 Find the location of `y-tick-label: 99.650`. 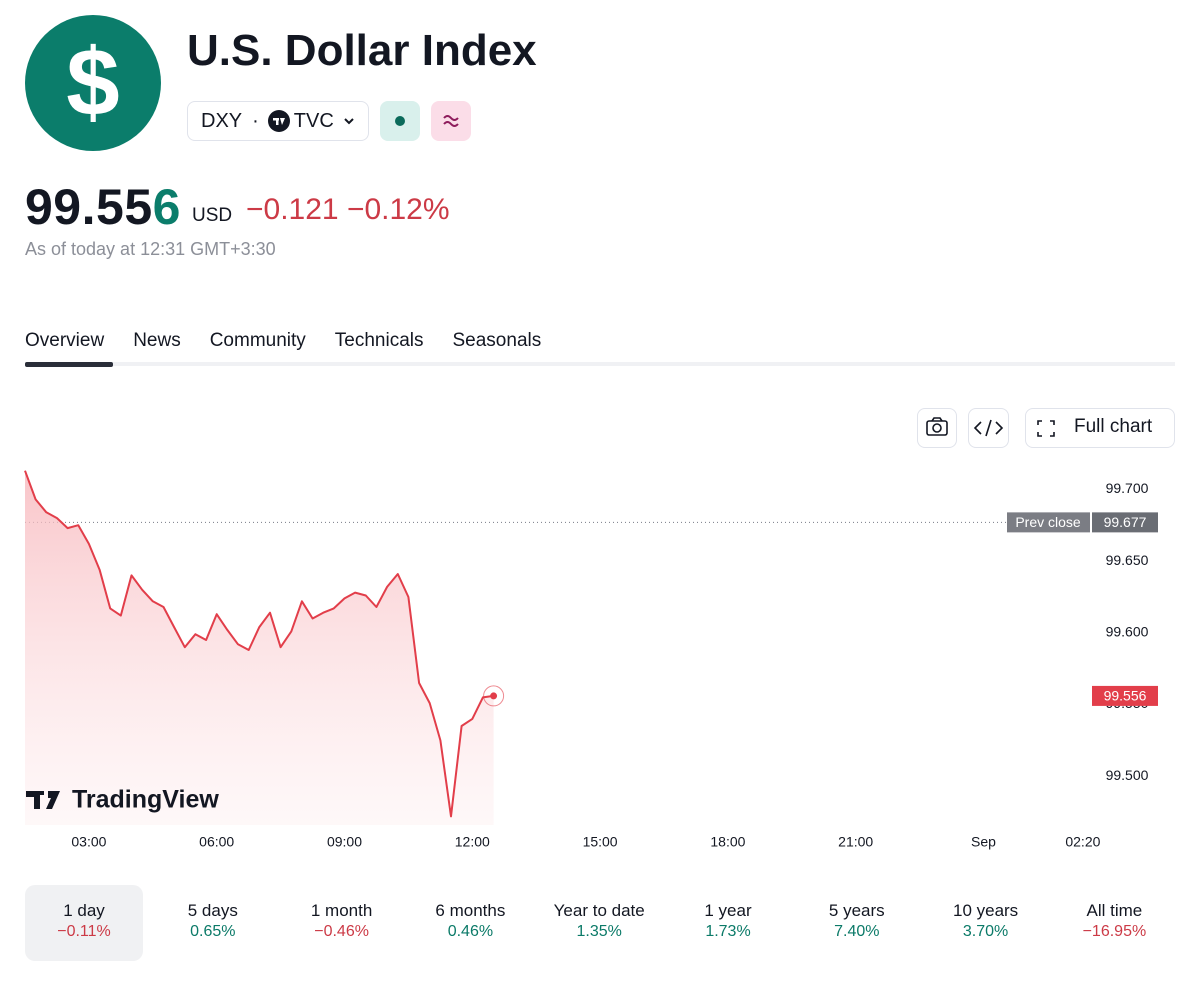

y-tick-label: 99.650 is located at coordinates (1127, 560).